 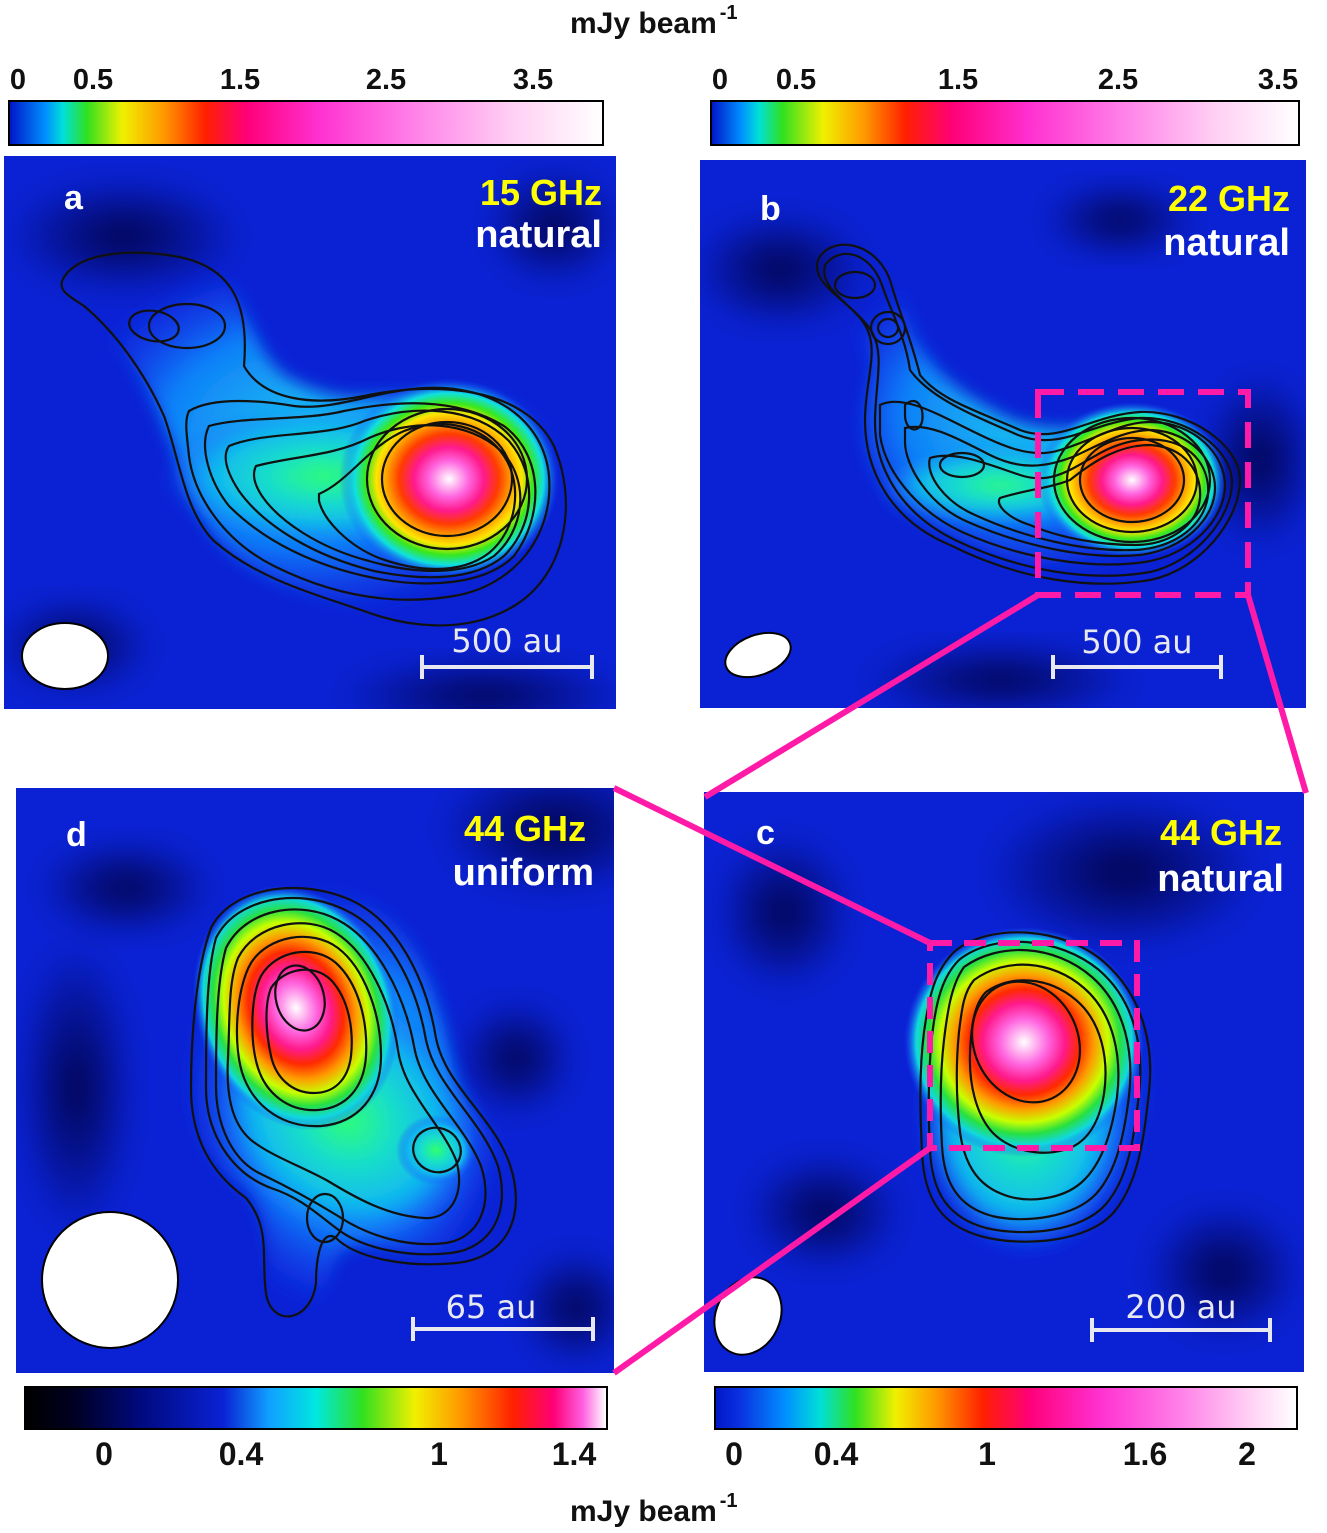 I want to click on scalebar-a, so click(x=507, y=667).